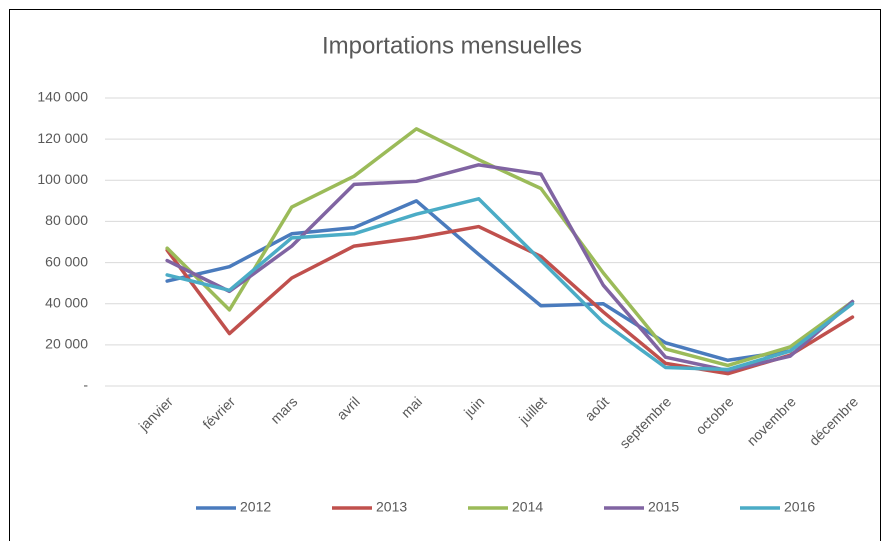 The height and width of the screenshot is (541, 890). What do you see at coordinates (527, 507) in the screenshot?
I see `legend-label: 2014` at bounding box center [527, 507].